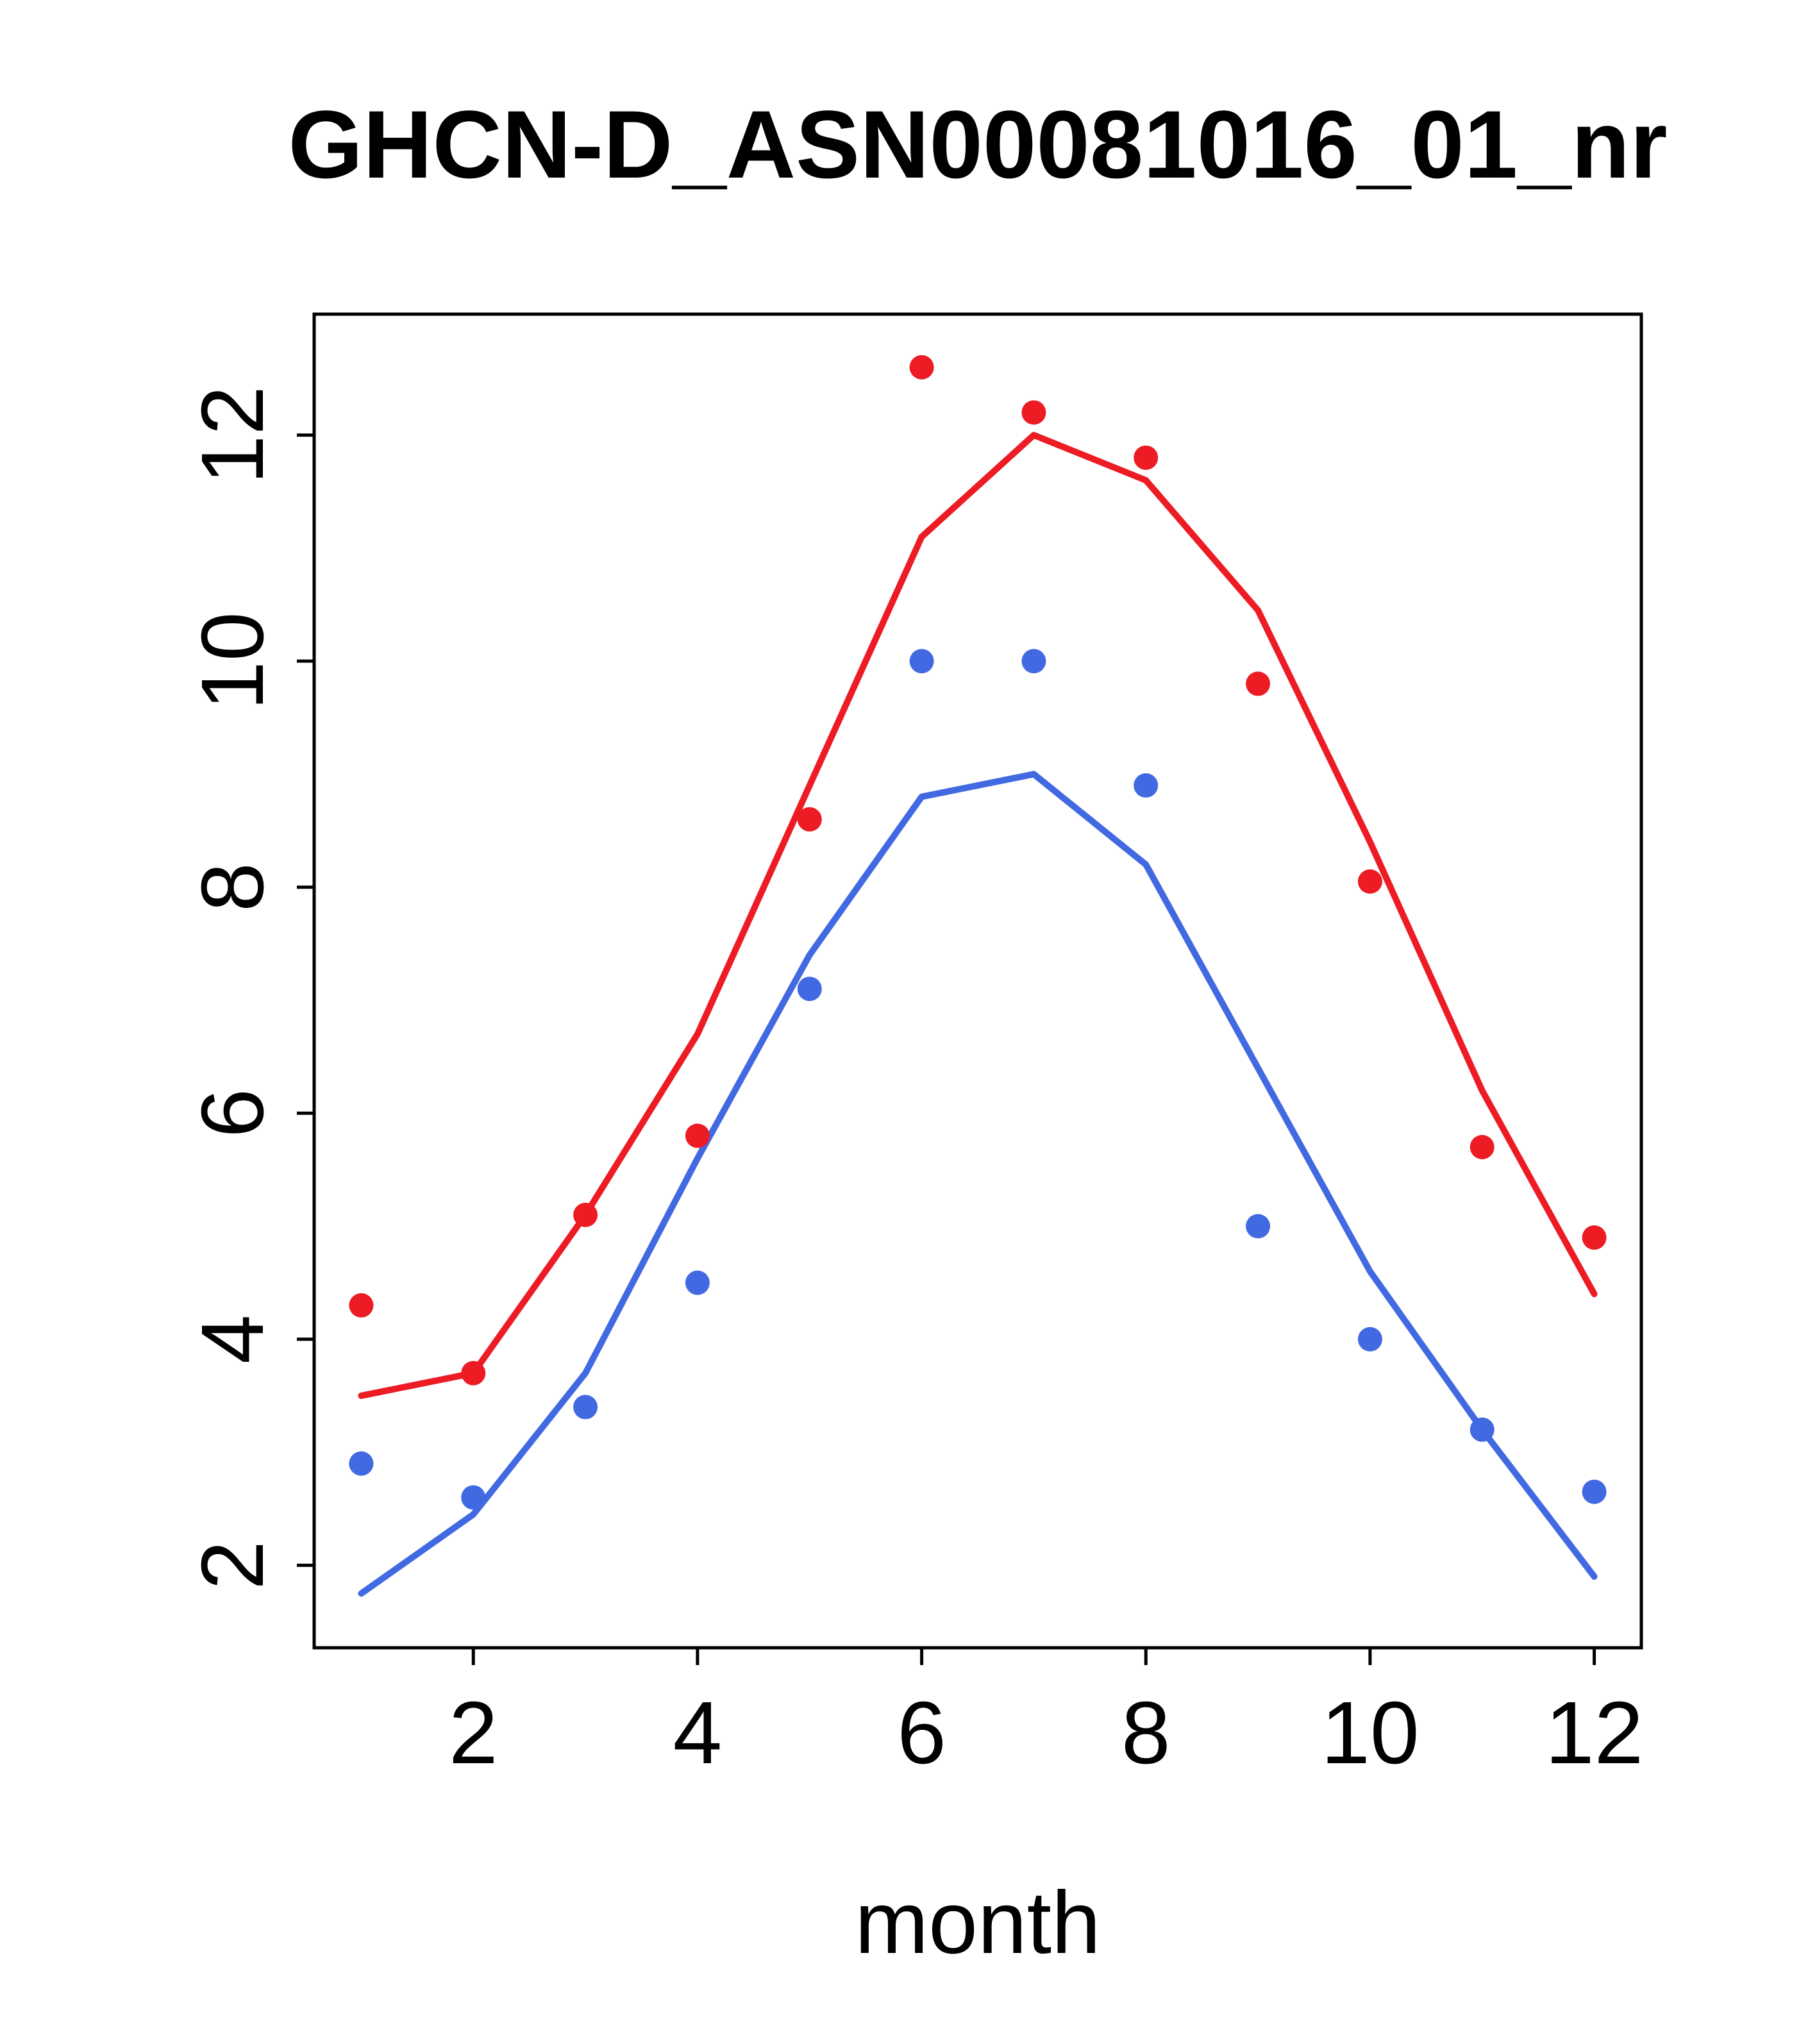 Image resolution: width=1817 pixels, height=2044 pixels. I want to click on x-tick-label: 4, so click(698, 1733).